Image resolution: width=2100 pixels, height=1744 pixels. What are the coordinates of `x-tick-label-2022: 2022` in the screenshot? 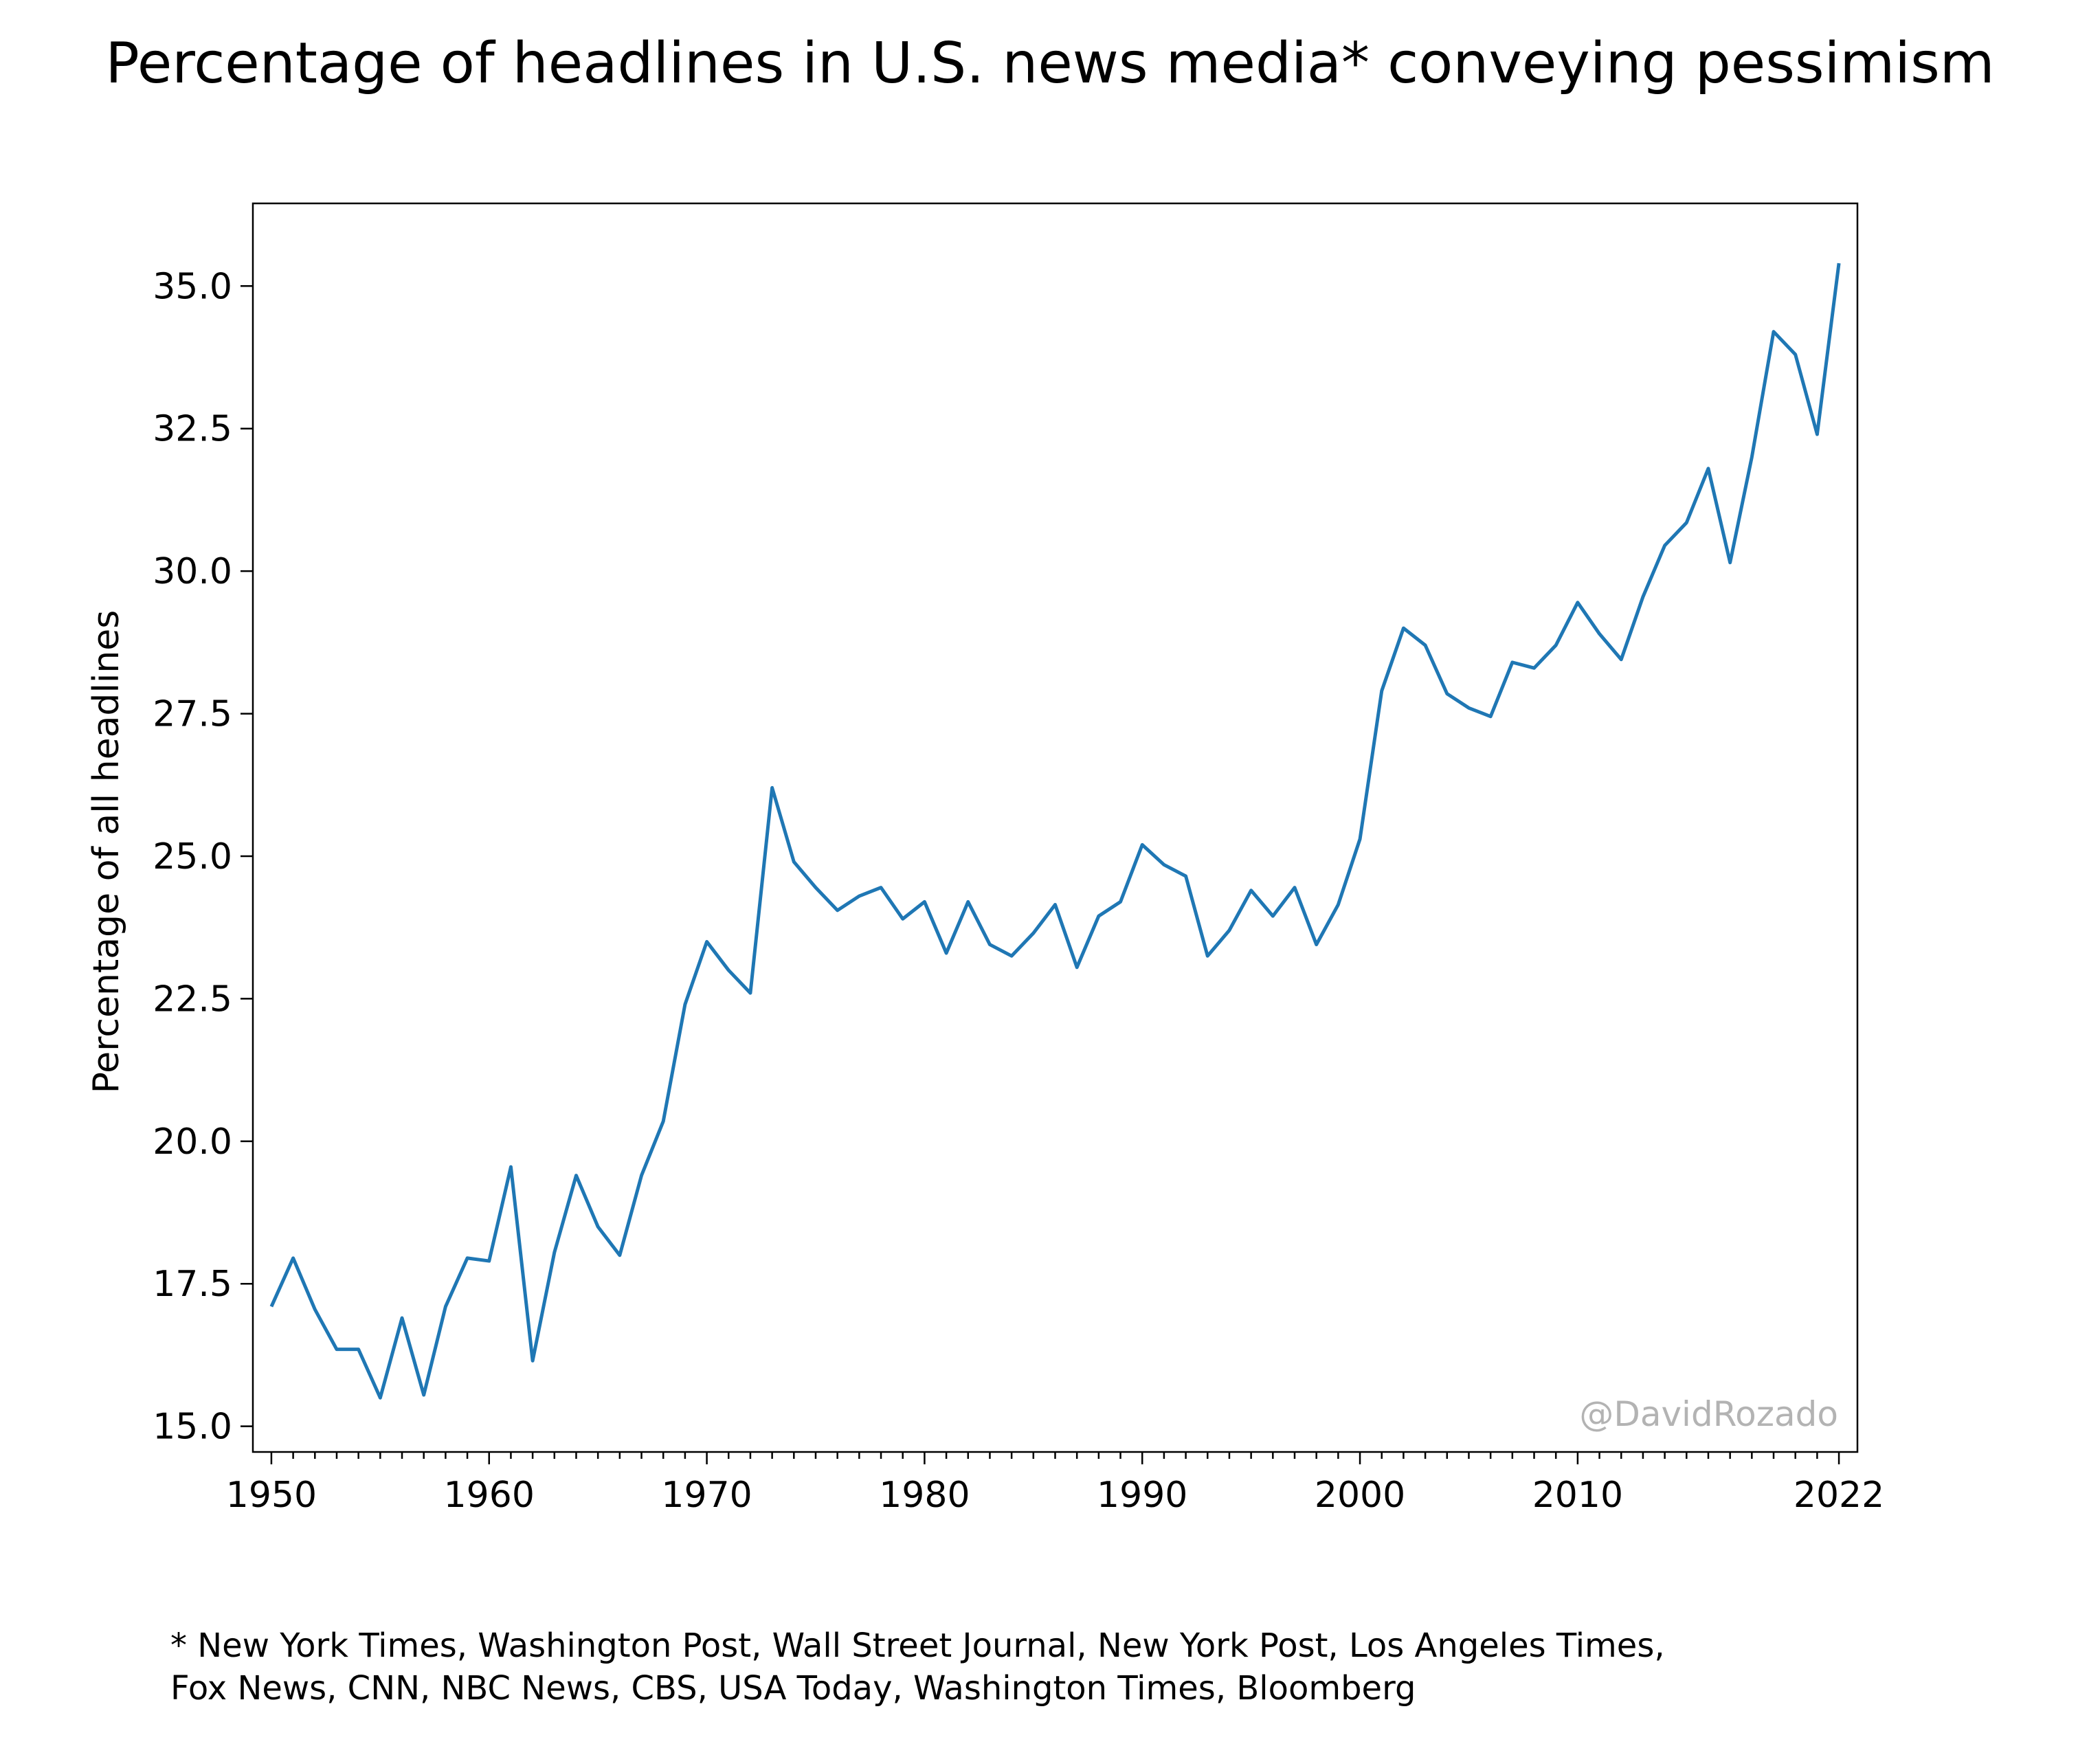 It's located at (1839, 1495).